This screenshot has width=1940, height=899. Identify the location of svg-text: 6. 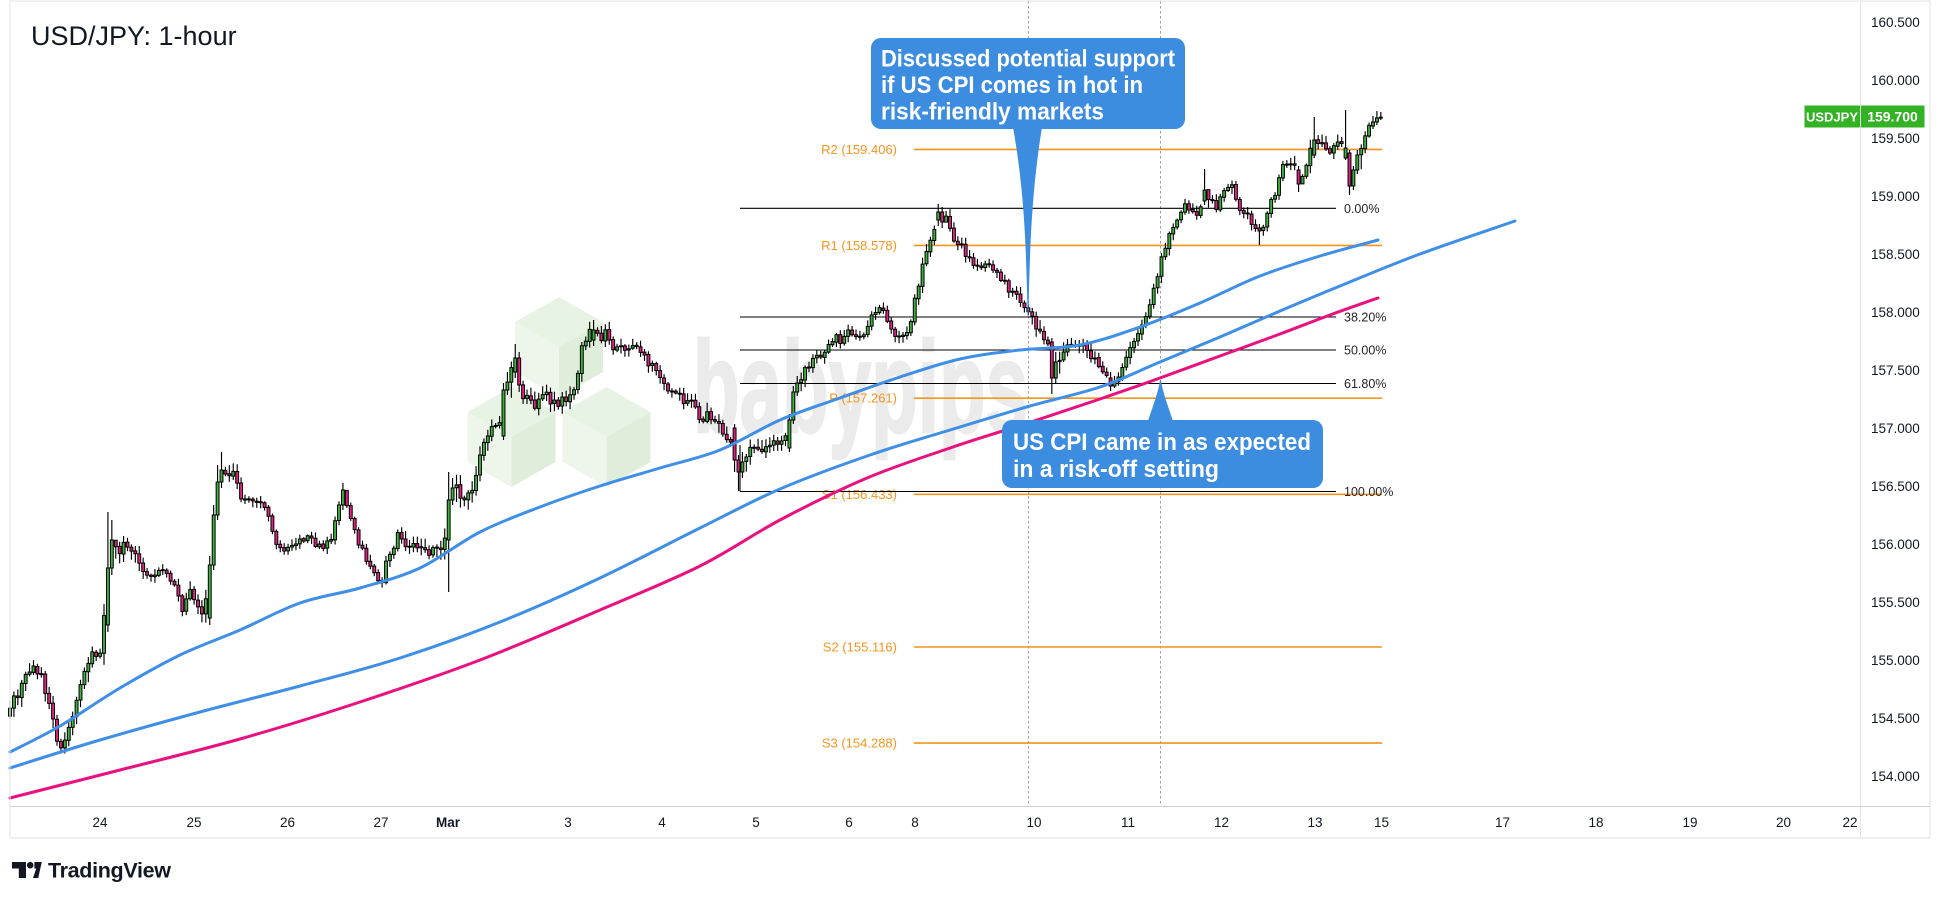
(849, 822).